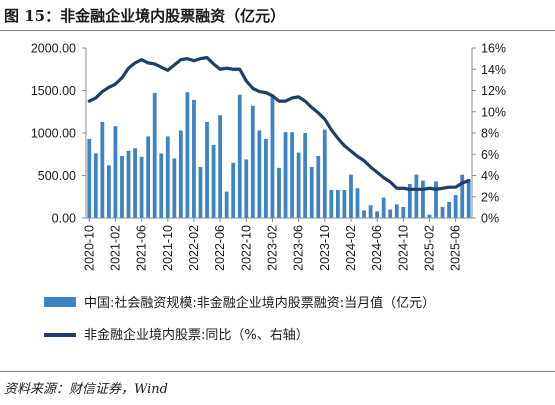 The image size is (555, 405). What do you see at coordinates (53, 49) in the screenshot?
I see `left-tick-label: 2000.00` at bounding box center [53, 49].